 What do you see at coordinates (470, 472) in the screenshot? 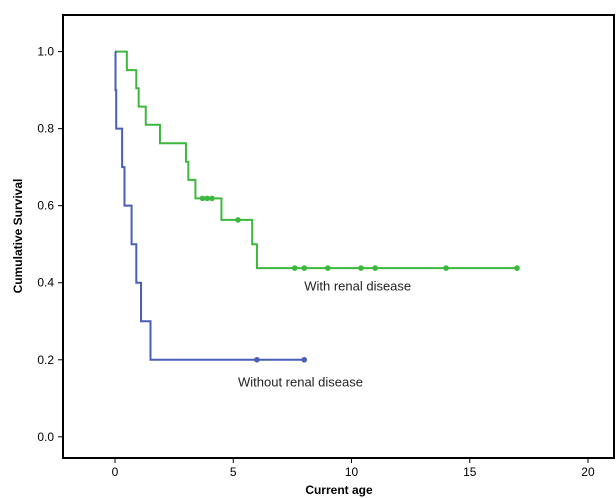
I see `x-tick-label: 15` at bounding box center [470, 472].